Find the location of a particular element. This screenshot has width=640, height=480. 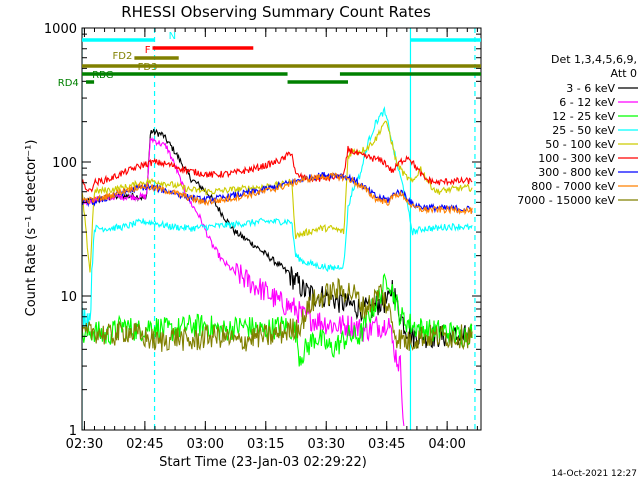

x-tick-label-2: 03:00 is located at coordinates (205, 444).